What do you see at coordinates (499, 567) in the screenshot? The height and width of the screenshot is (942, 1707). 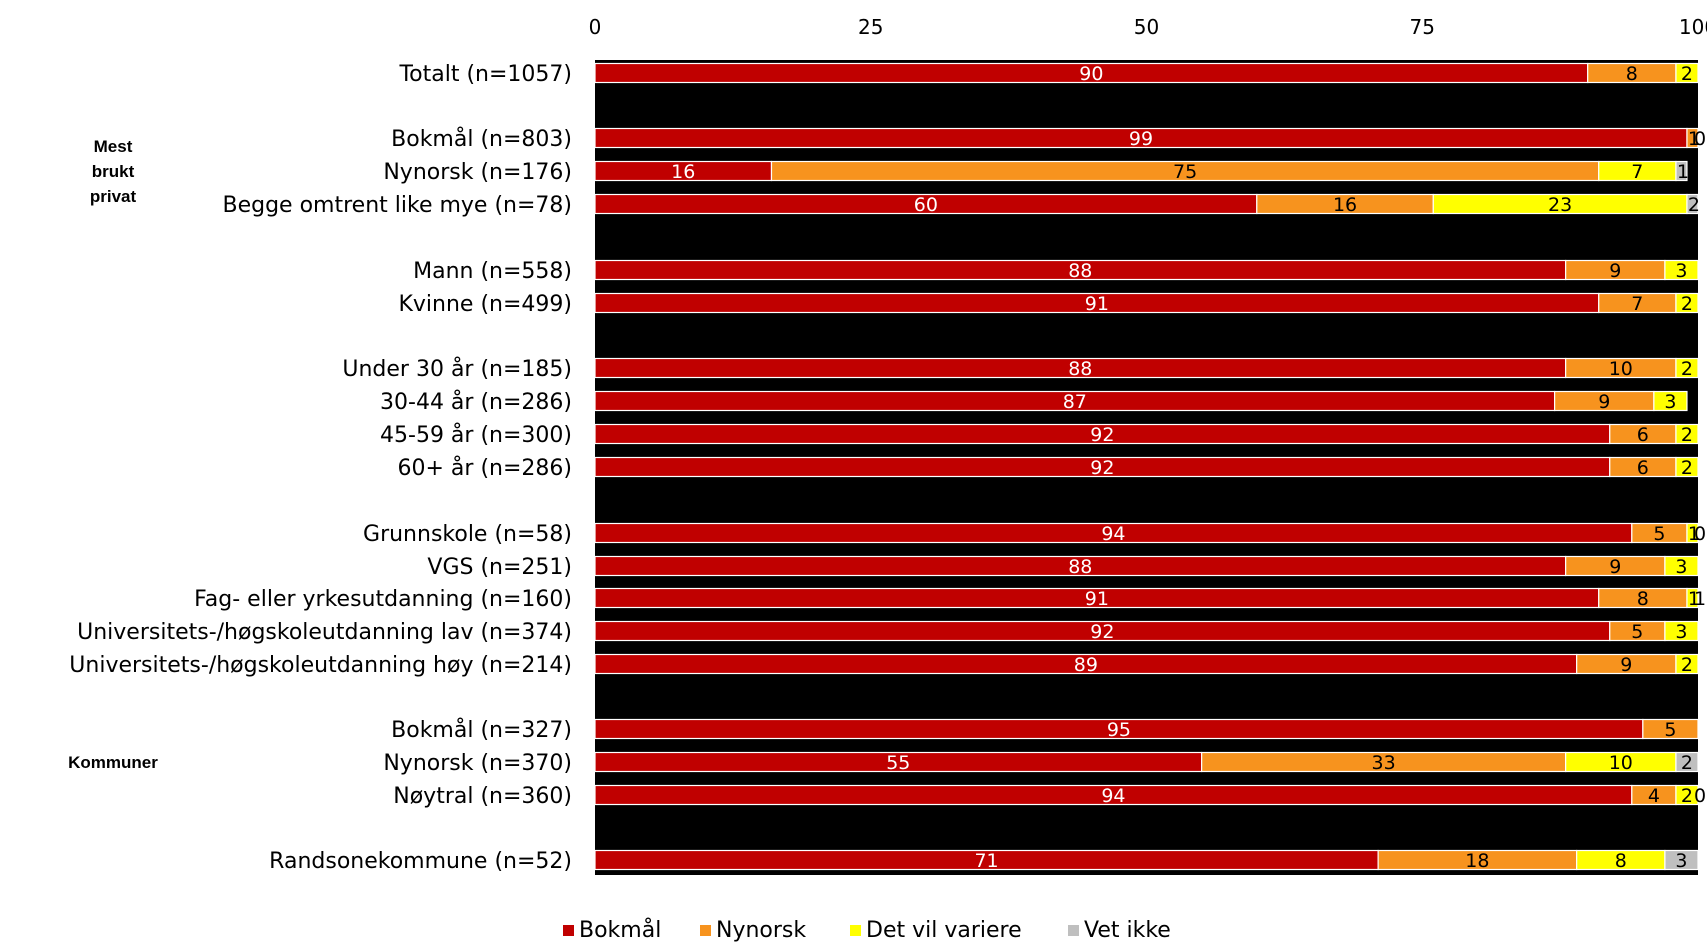 I see `category-label: VGS (n=251)` at bounding box center [499, 567].